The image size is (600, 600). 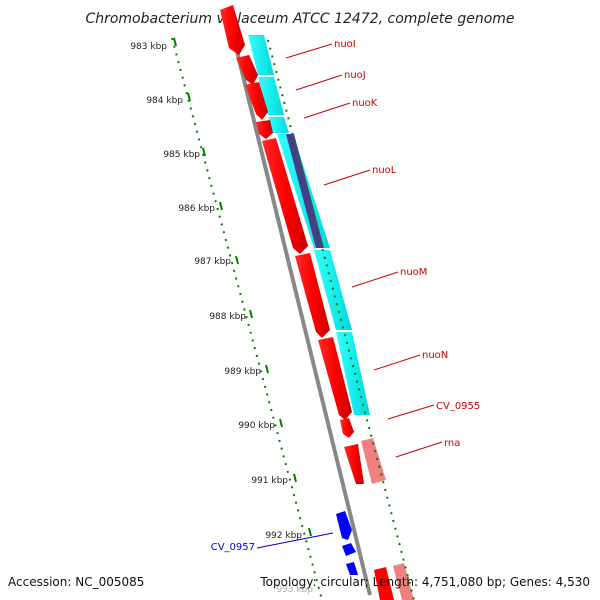 What do you see at coordinates (181, 155) in the screenshot?
I see `ruler-label-985: 985 kbp` at bounding box center [181, 155].